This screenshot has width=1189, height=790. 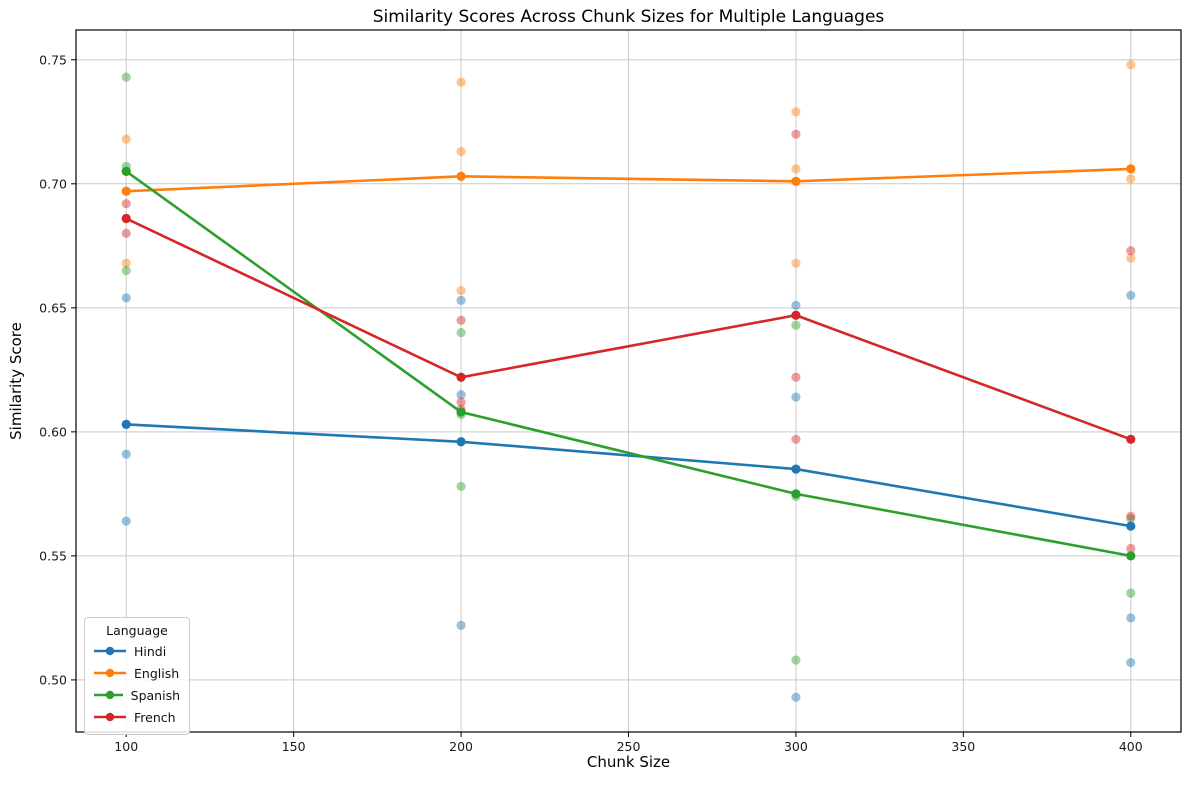 I want to click on legend-item-english: English, so click(x=137, y=673).